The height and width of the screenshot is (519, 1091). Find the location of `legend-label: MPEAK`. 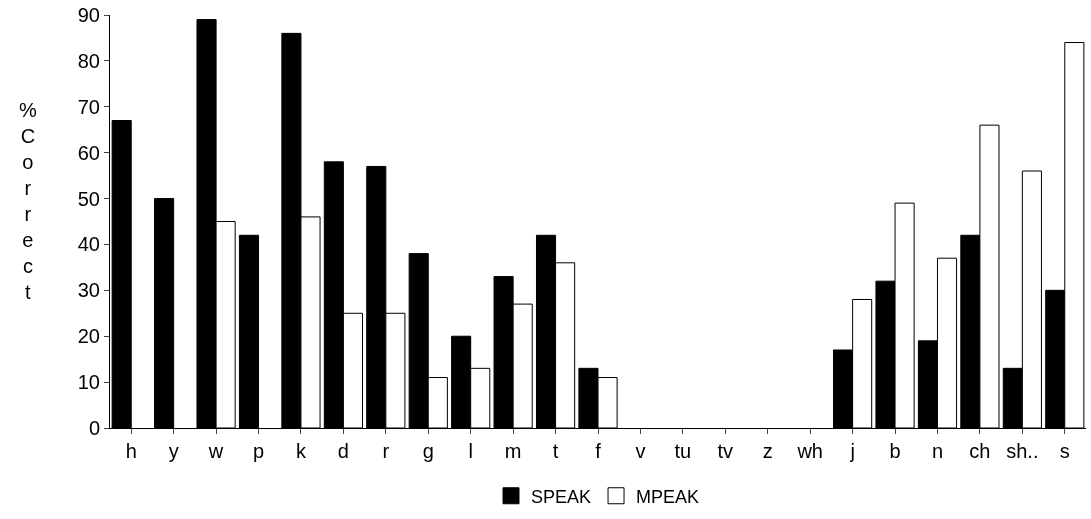

legend-label: MPEAK is located at coordinates (668, 496).